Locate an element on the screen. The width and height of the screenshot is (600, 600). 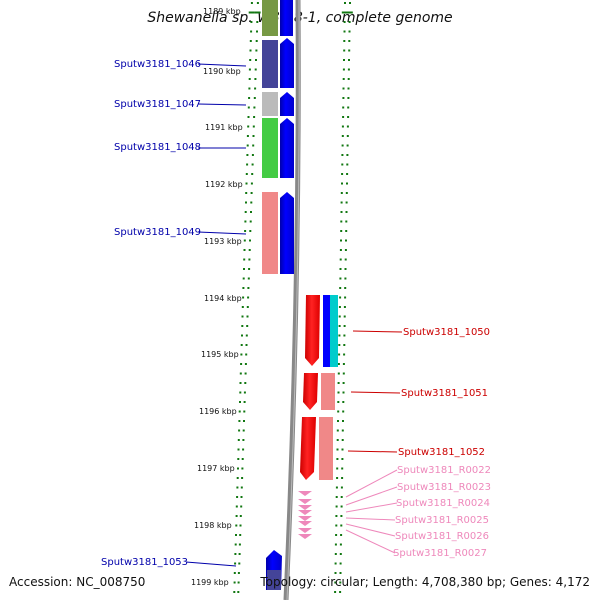
rna-label: Sputw3181_R0022 is located at coordinates (444, 470).